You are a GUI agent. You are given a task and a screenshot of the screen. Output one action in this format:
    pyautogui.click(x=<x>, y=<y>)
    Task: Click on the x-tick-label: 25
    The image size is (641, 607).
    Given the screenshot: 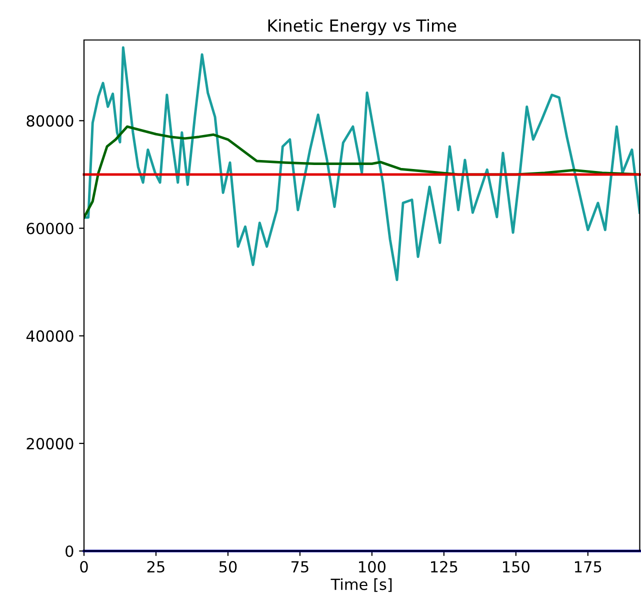 What is the action you would take?
    pyautogui.click(x=155, y=566)
    